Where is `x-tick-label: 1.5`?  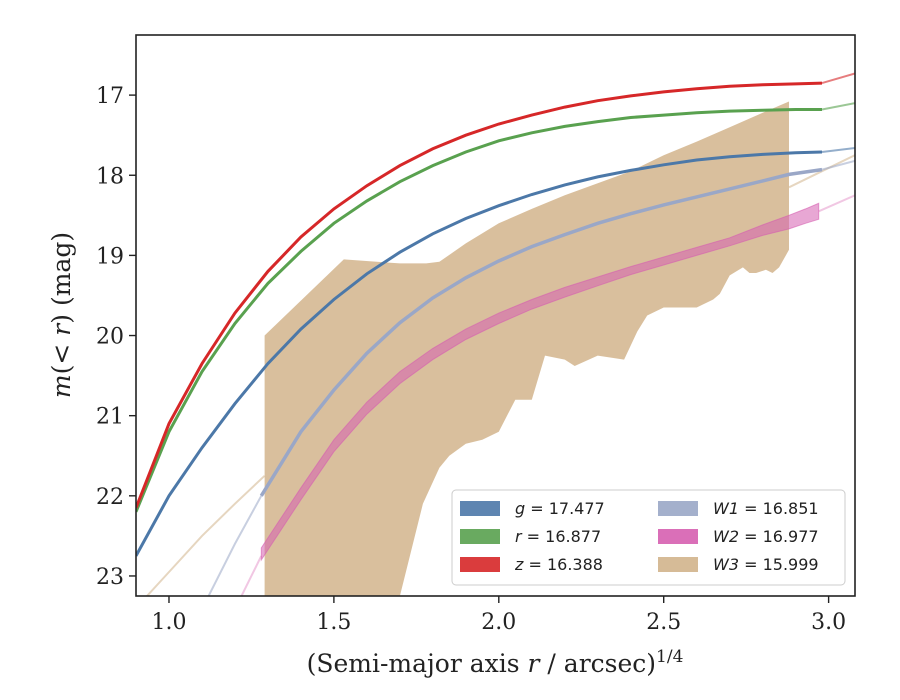
x-tick-label: 1.5 is located at coordinates (333, 622).